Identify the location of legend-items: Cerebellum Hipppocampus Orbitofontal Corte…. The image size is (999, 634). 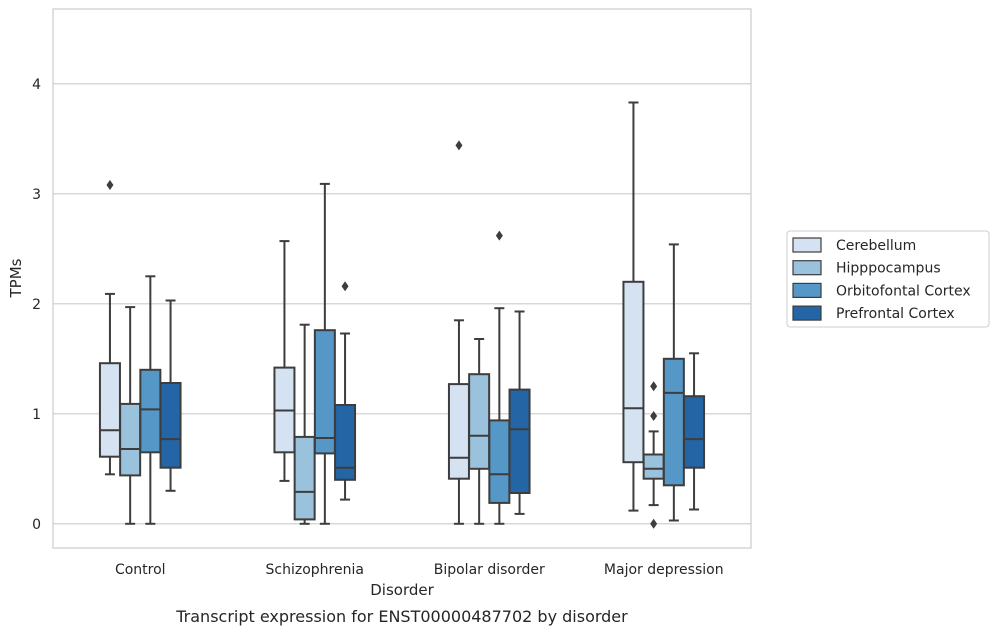
(881, 279).